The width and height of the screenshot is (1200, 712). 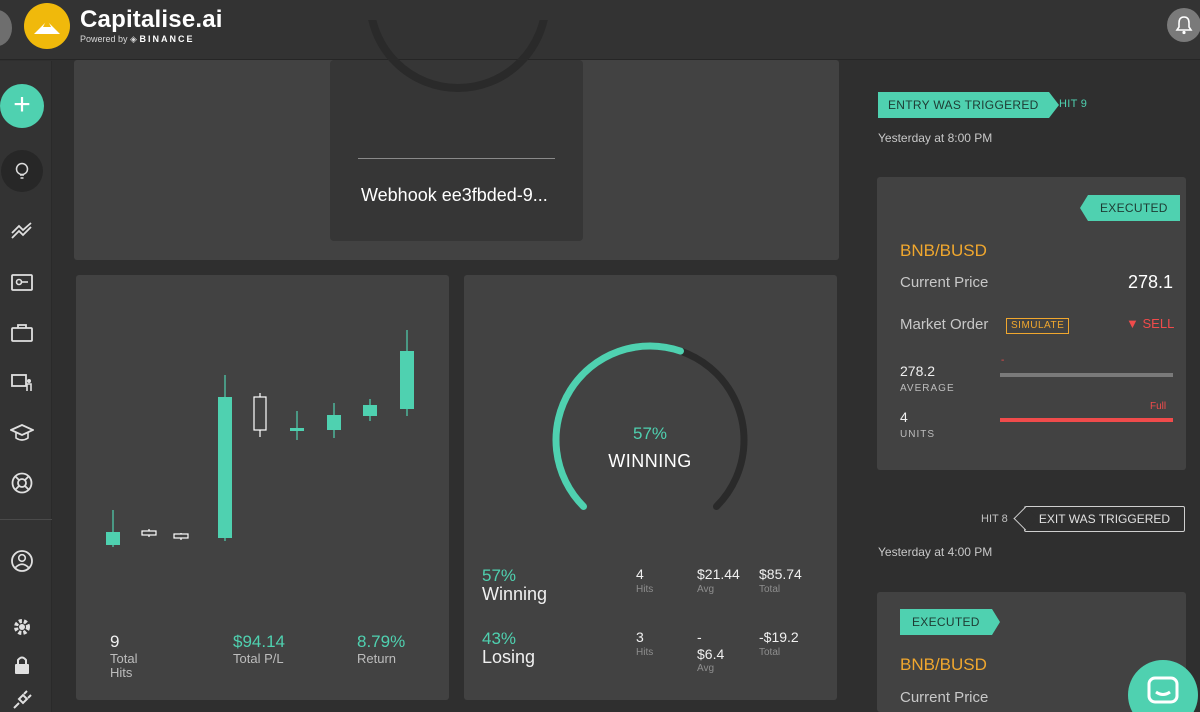 What do you see at coordinates (22, 106) in the screenshot?
I see `add-strategy-button: +` at bounding box center [22, 106].